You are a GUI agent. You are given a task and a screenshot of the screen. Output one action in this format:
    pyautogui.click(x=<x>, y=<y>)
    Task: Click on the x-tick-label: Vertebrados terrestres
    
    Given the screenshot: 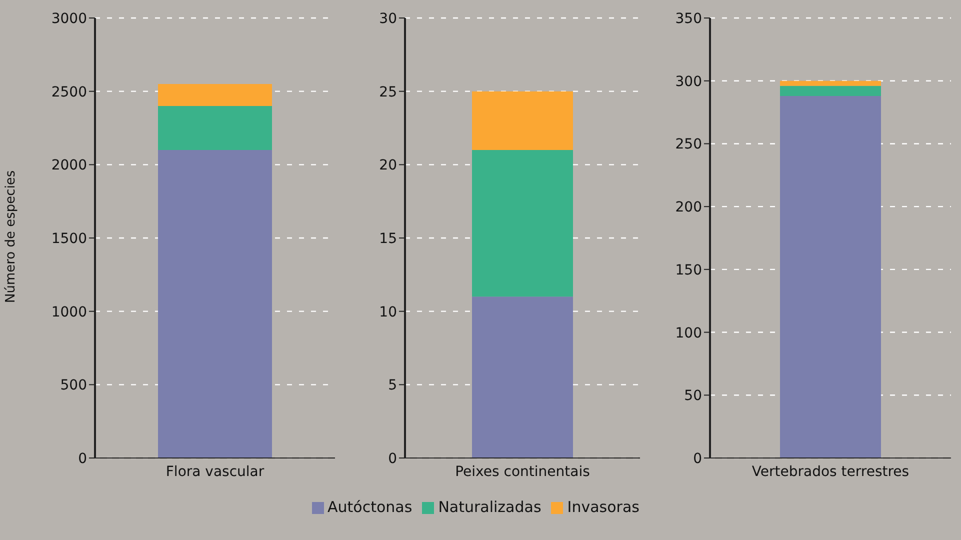 What is the action you would take?
    pyautogui.click(x=831, y=472)
    